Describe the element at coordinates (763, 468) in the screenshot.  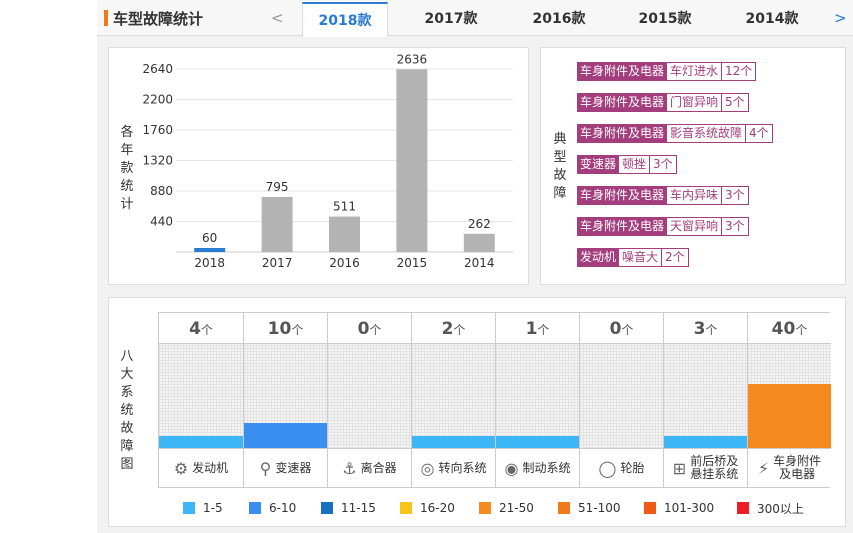
I see `battery-icon: ⚡` at that location.